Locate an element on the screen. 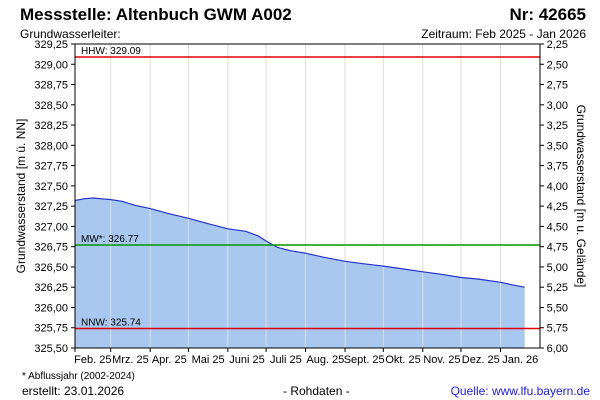 This screenshot has height=400, width=600. y-tick-label: 326,25 is located at coordinates (51, 288).